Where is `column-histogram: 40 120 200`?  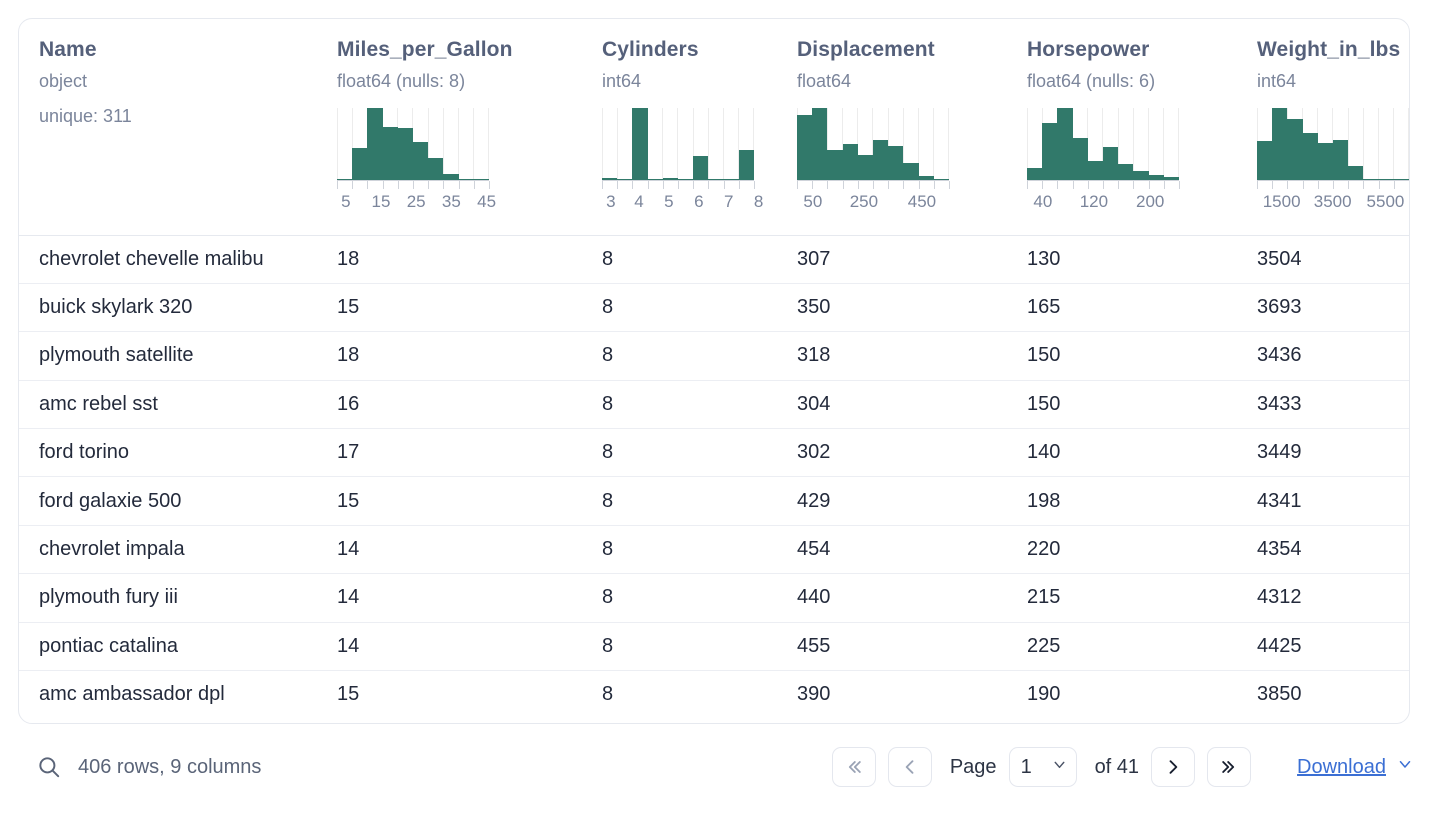 column-histogram: 40 120 200 is located at coordinates (1103, 161).